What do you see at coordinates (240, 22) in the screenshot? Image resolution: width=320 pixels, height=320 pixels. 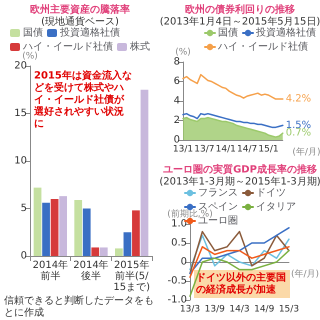 I see `chart-subtitle: (2013年1月4日～2015年5月15日)` at bounding box center [240, 22].